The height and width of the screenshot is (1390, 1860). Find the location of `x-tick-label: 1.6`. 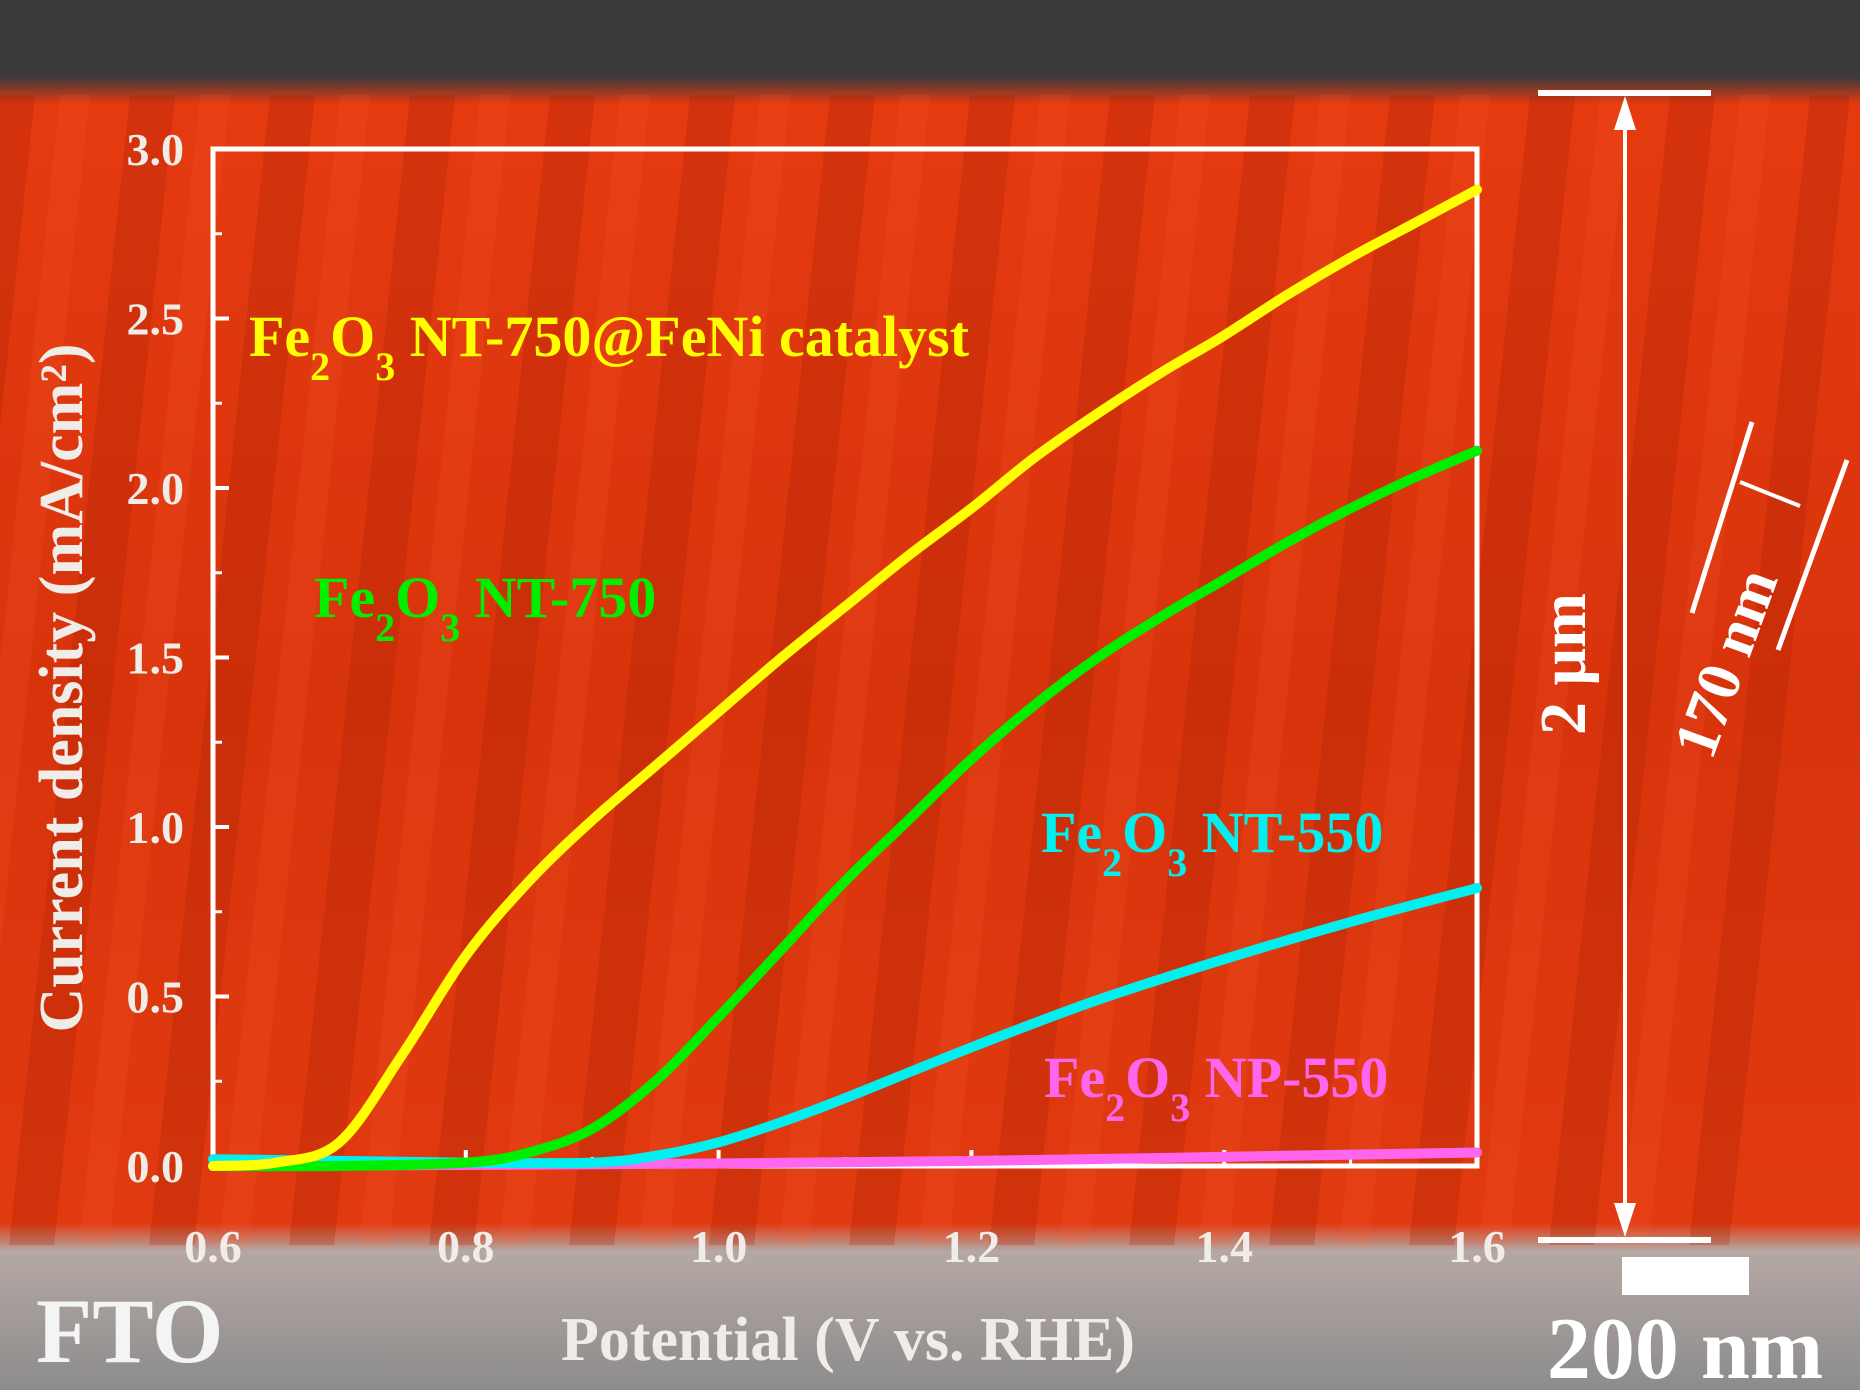

x-tick-label: 1.6 is located at coordinates (1477, 1246).